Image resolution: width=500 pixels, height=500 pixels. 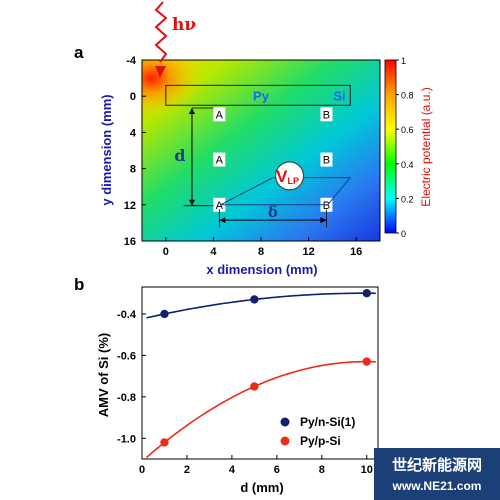 What do you see at coordinates (293, 181) in the screenshot?
I see `voltage-subscript: LP` at bounding box center [293, 181].